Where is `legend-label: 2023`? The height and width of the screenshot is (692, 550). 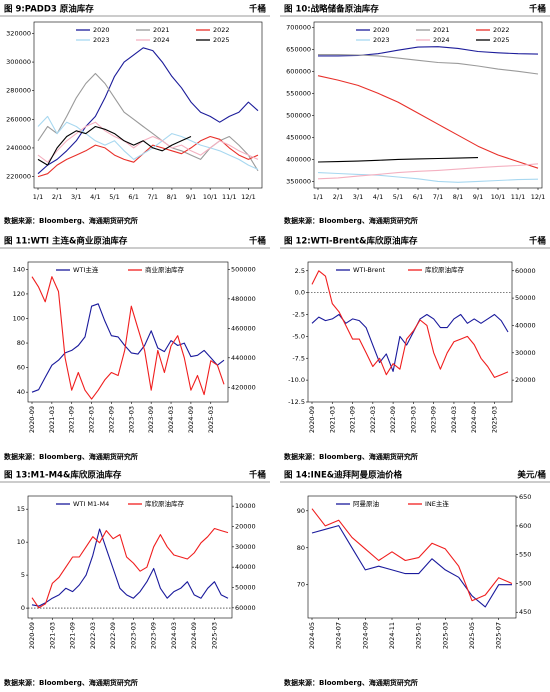 legend-label: 2023 is located at coordinates (381, 40).